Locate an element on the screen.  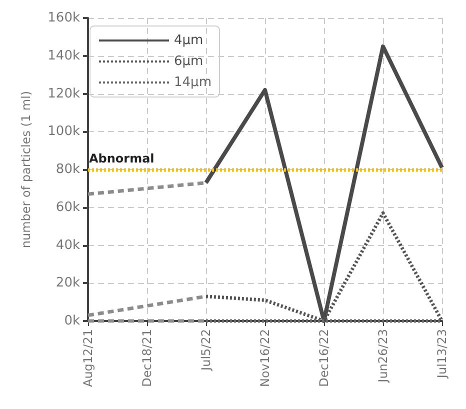
x-tick-label: Jul13/23 is located at coordinates (442, 354).